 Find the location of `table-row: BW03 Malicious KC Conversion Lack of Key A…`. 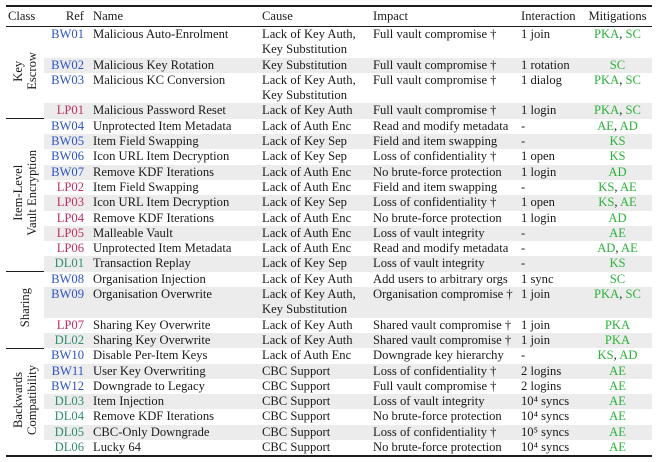

table-row: BW03 Malicious KC Conversion Lack of Key A… is located at coordinates (329, 88).